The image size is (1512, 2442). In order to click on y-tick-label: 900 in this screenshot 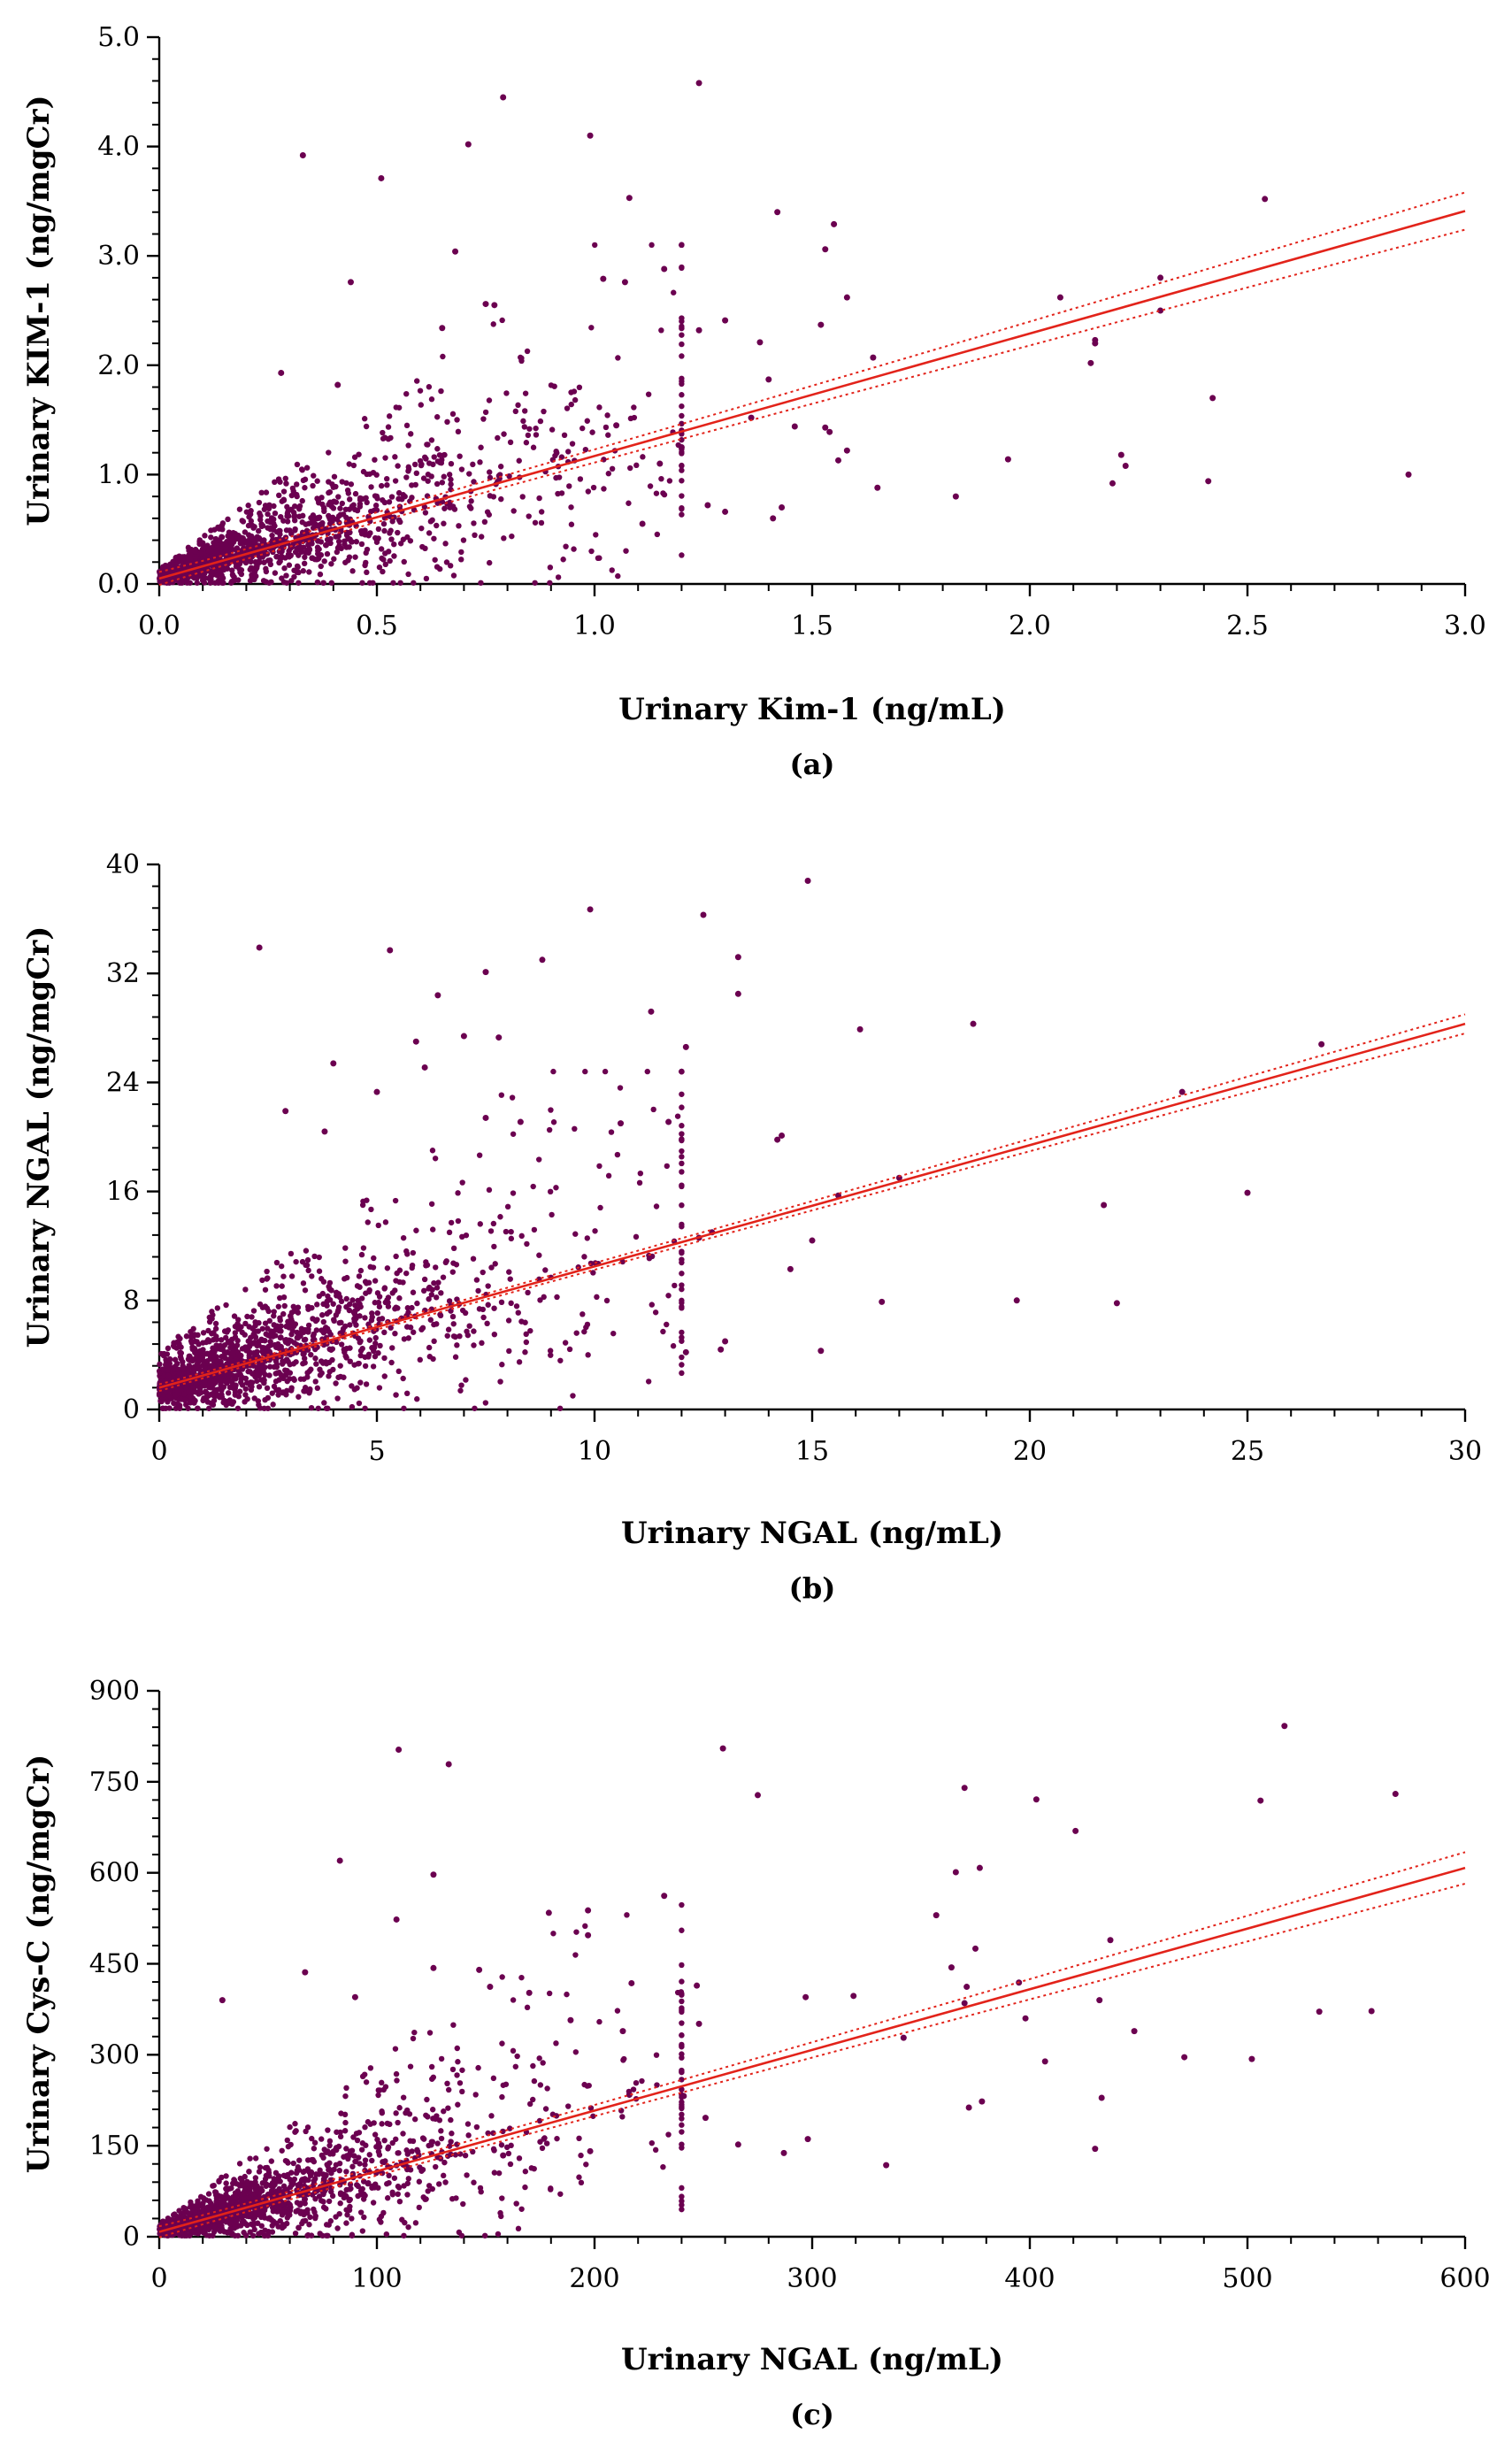, I will do `click(114, 1692)`.